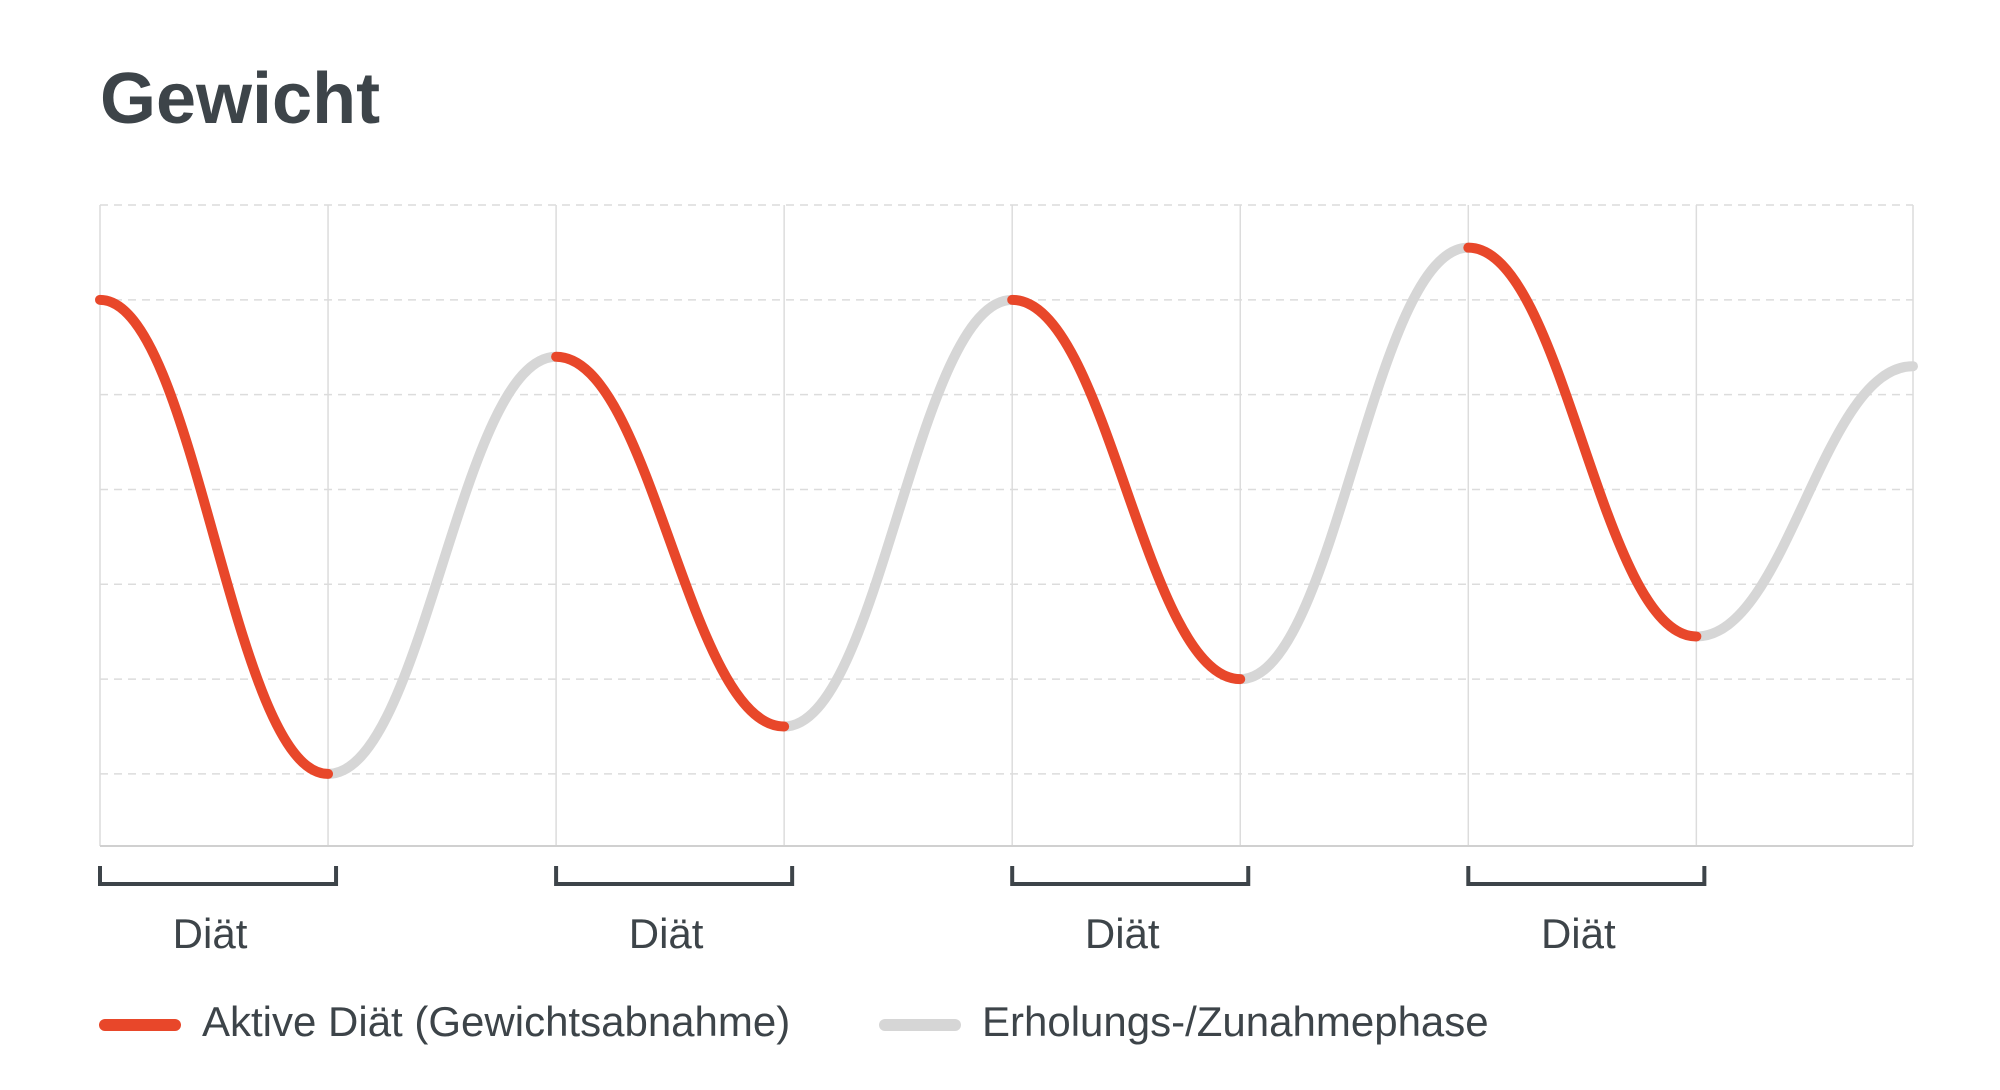 The image size is (2000, 1090). Describe the element at coordinates (240, 99) in the screenshot. I see `chart-title: Gewicht` at that location.